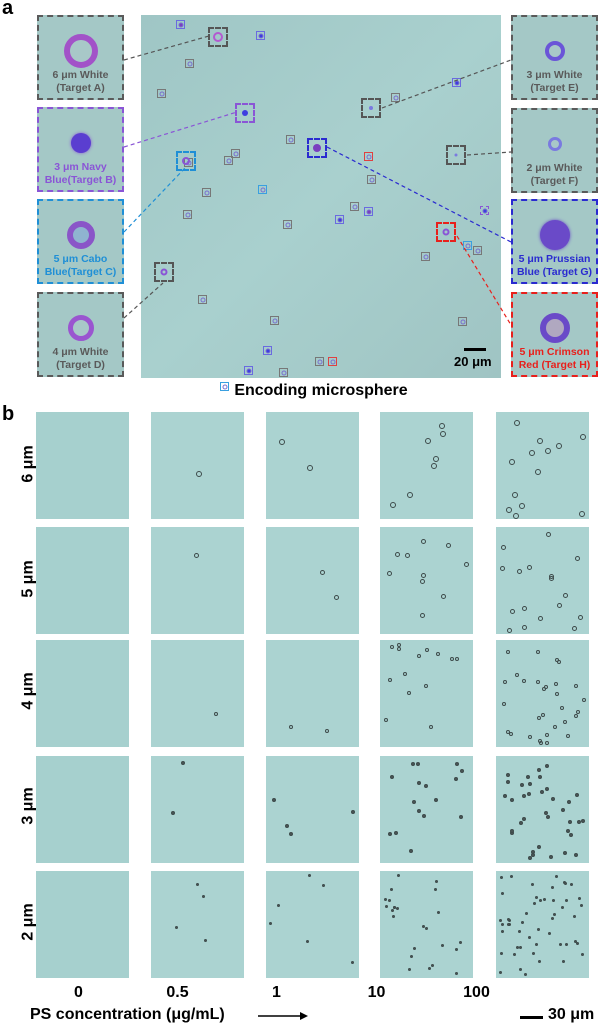 The width and height of the screenshot is (605, 1027). What do you see at coordinates (80, 167) in the screenshot?
I see `callout-label: 3 μm Navy` at bounding box center [80, 167].